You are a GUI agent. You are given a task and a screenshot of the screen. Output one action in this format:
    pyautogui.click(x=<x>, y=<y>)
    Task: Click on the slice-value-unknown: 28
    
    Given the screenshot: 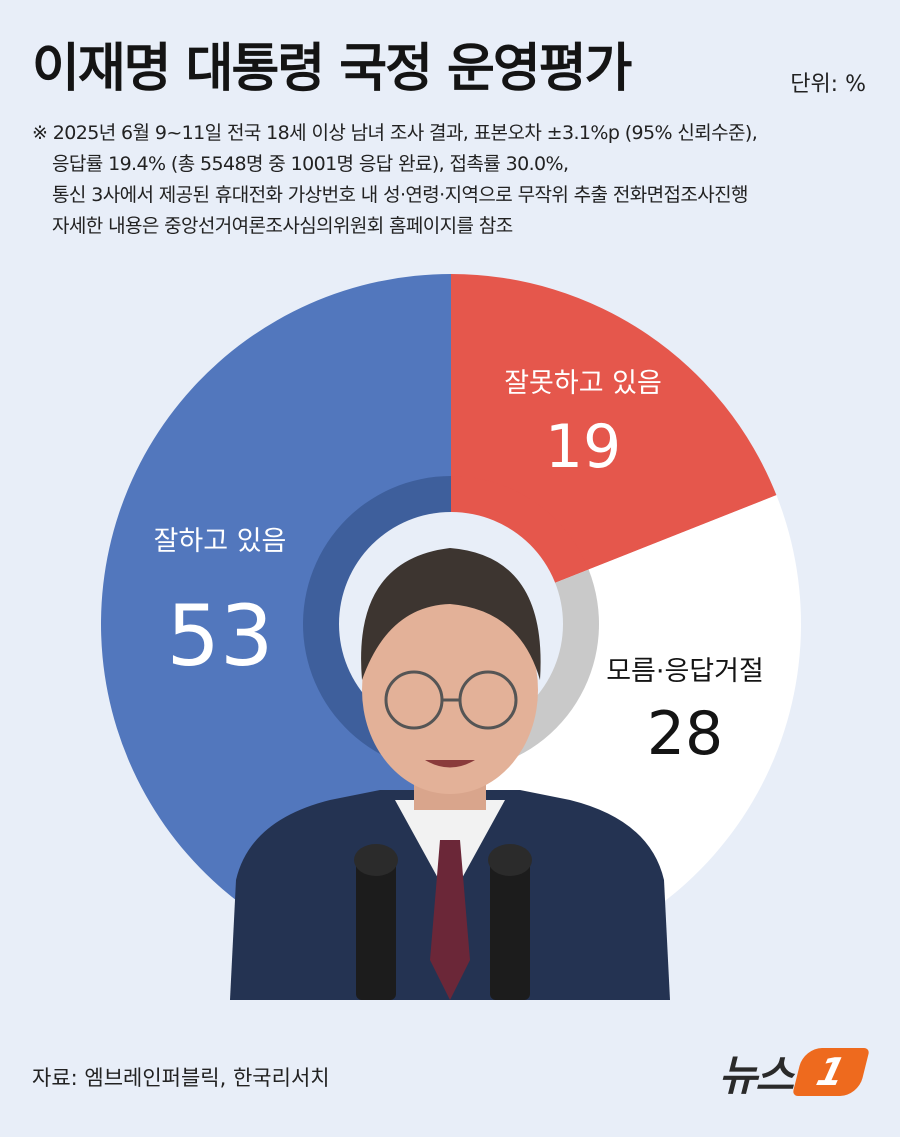 What is the action you would take?
    pyautogui.click(x=685, y=734)
    